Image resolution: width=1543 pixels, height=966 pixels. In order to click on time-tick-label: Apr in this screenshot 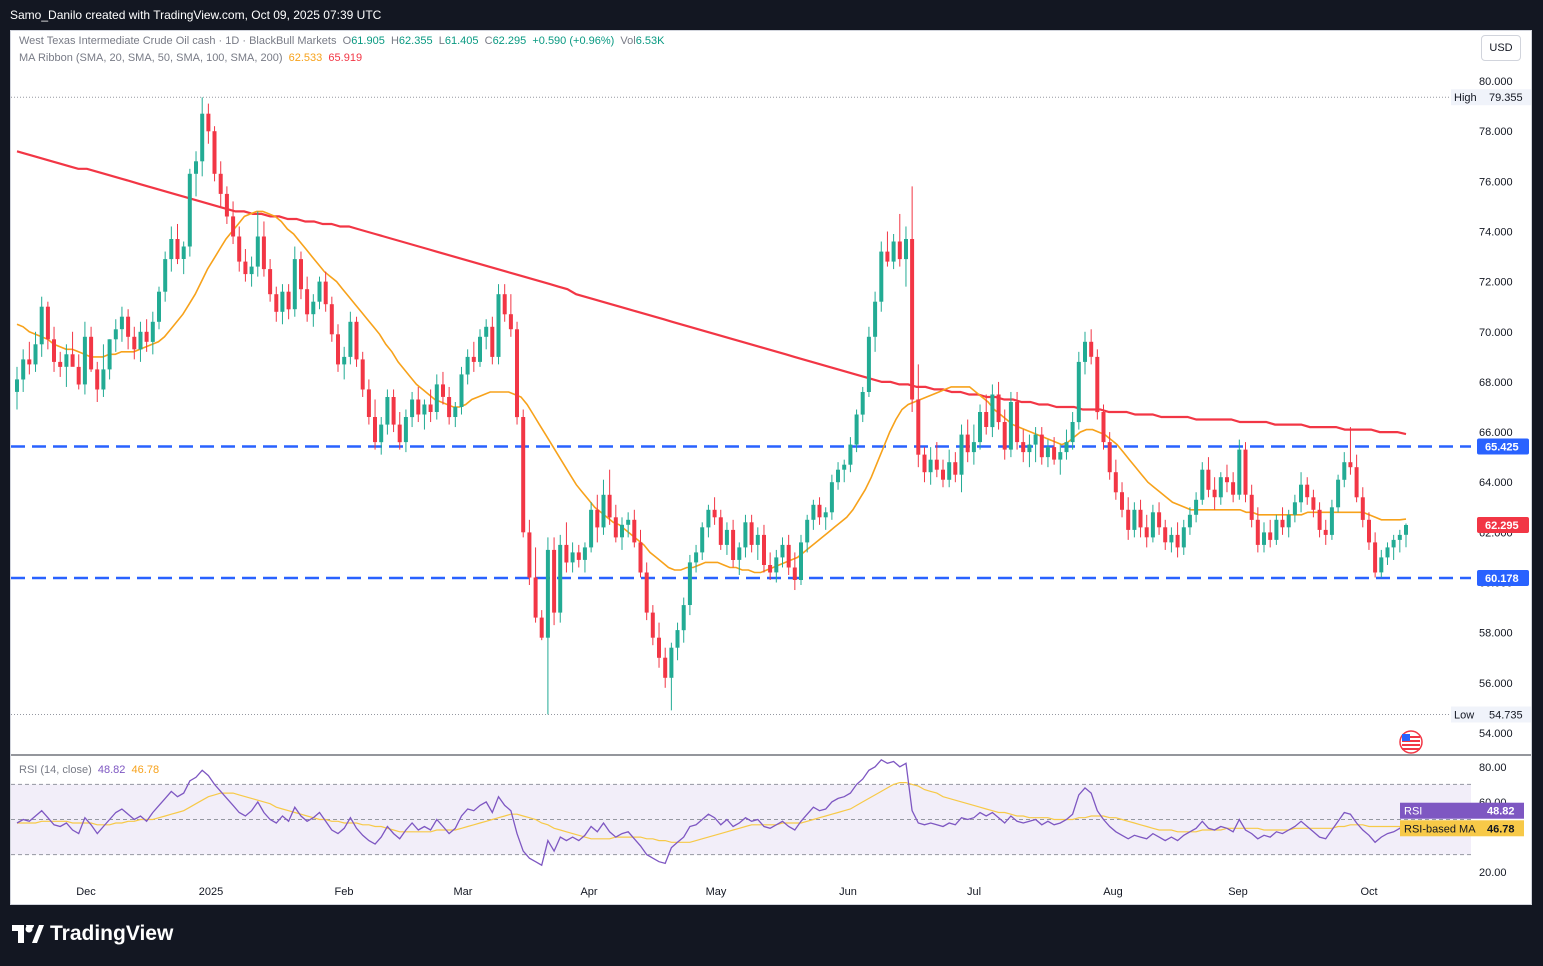, I will do `click(588, 892)`.